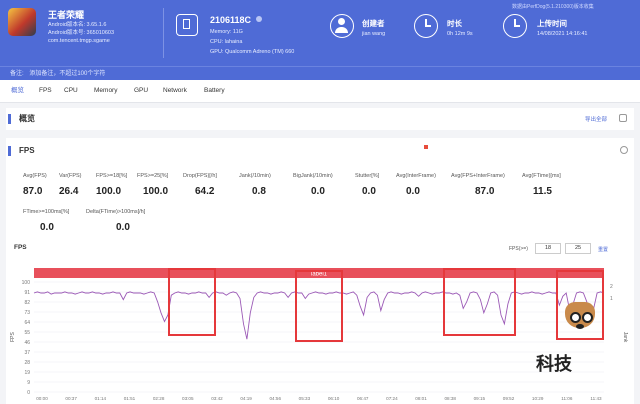  I want to click on device-divider, so click(163, 33).